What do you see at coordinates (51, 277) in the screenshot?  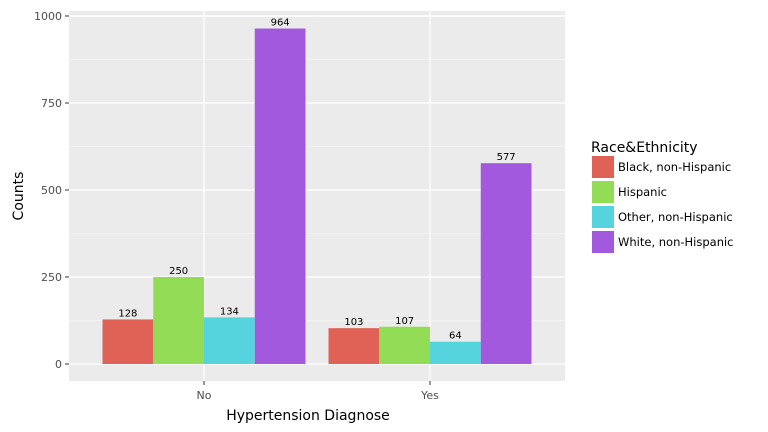 I see `y-tick-label: 250` at bounding box center [51, 277].